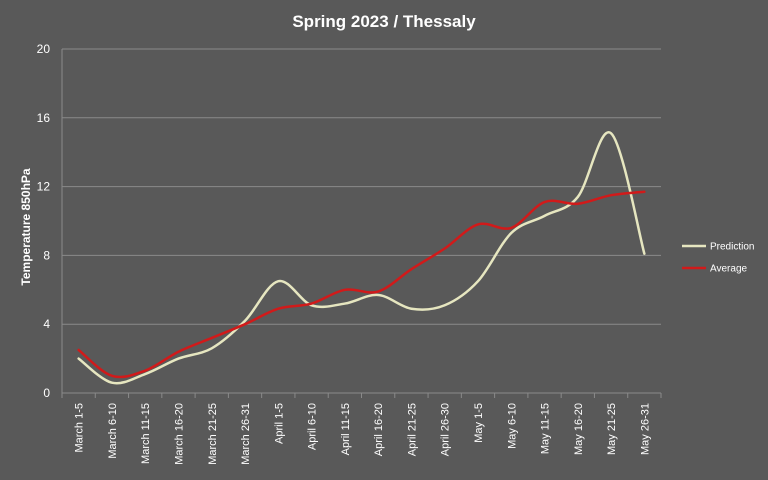  What do you see at coordinates (718, 258) in the screenshot?
I see `legend: Prediction Average` at bounding box center [718, 258].